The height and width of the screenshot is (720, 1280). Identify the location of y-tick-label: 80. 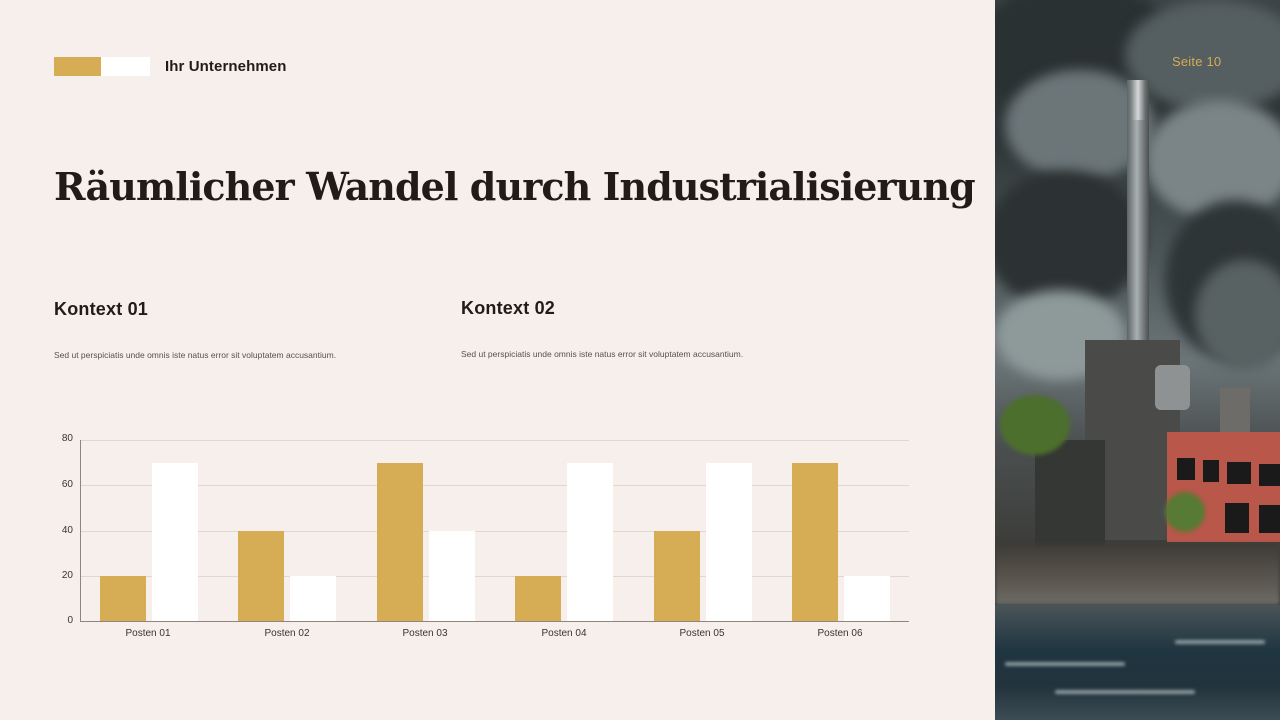
(67, 438).